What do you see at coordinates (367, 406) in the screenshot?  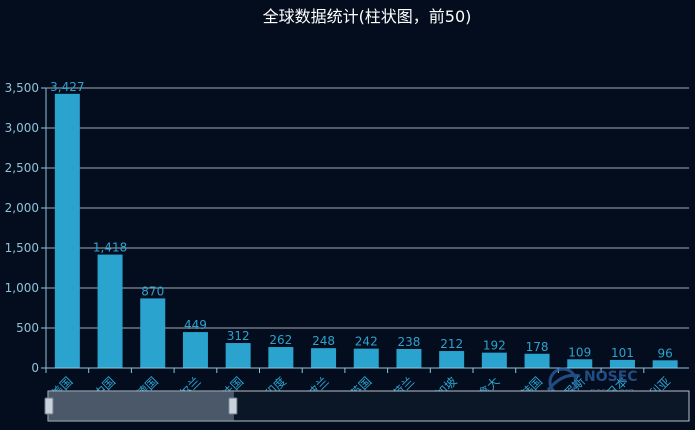 I see `data-zoom-slider` at bounding box center [367, 406].